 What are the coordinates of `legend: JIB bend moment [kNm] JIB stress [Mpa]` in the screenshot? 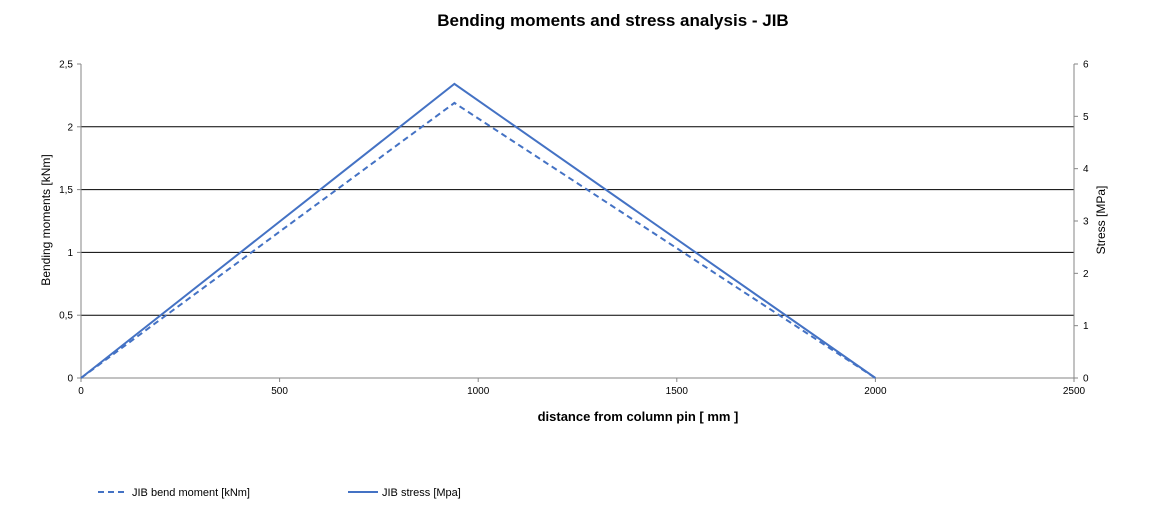 It's located at (279, 493).